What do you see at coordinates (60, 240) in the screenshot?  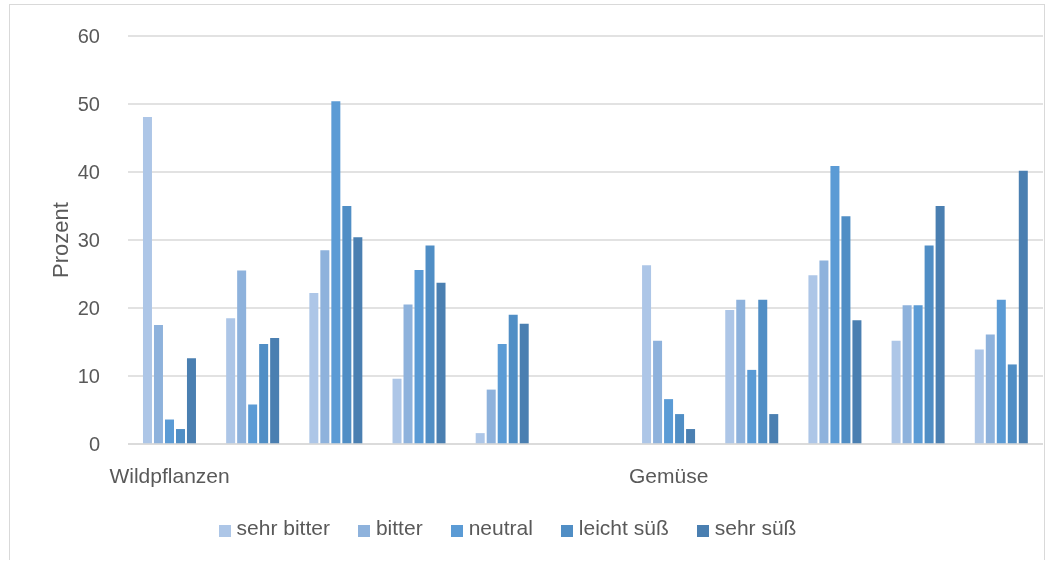 I see `y-axis-title: Prozent` at bounding box center [60, 240].